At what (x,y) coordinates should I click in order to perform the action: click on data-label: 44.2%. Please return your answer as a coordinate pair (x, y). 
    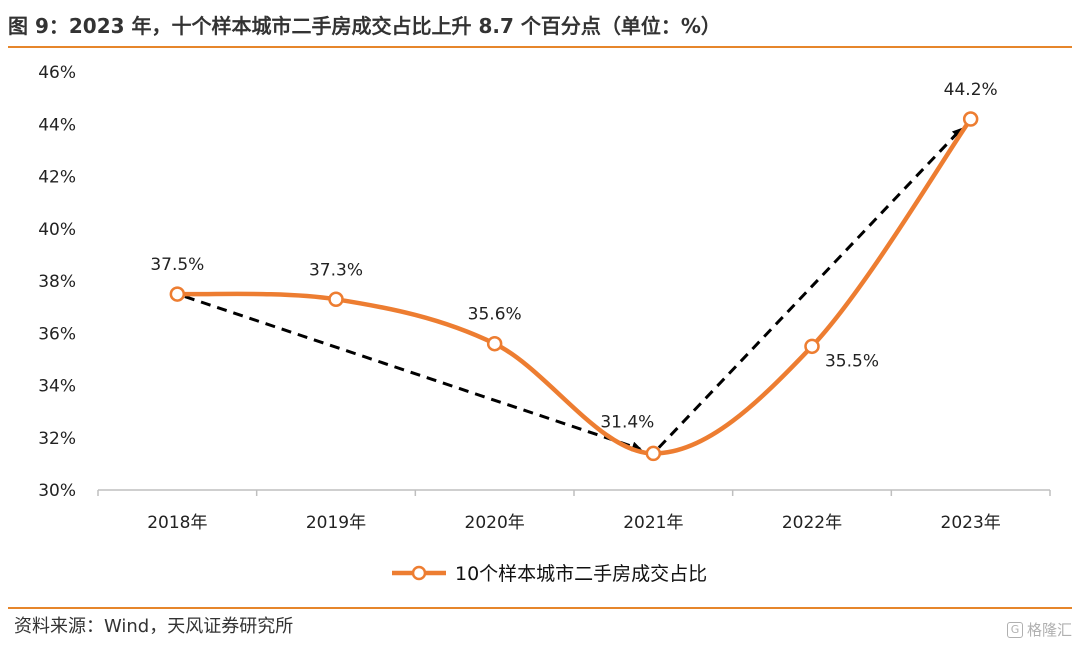
    Looking at the image, I should click on (971, 90).